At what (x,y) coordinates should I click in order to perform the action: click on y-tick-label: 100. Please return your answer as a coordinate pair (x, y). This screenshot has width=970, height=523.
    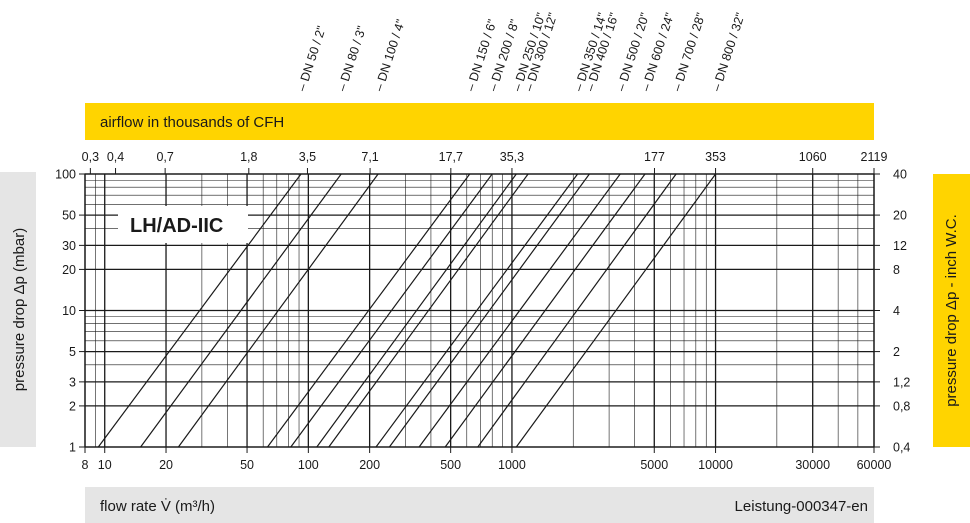
    Looking at the image, I should click on (65, 175).